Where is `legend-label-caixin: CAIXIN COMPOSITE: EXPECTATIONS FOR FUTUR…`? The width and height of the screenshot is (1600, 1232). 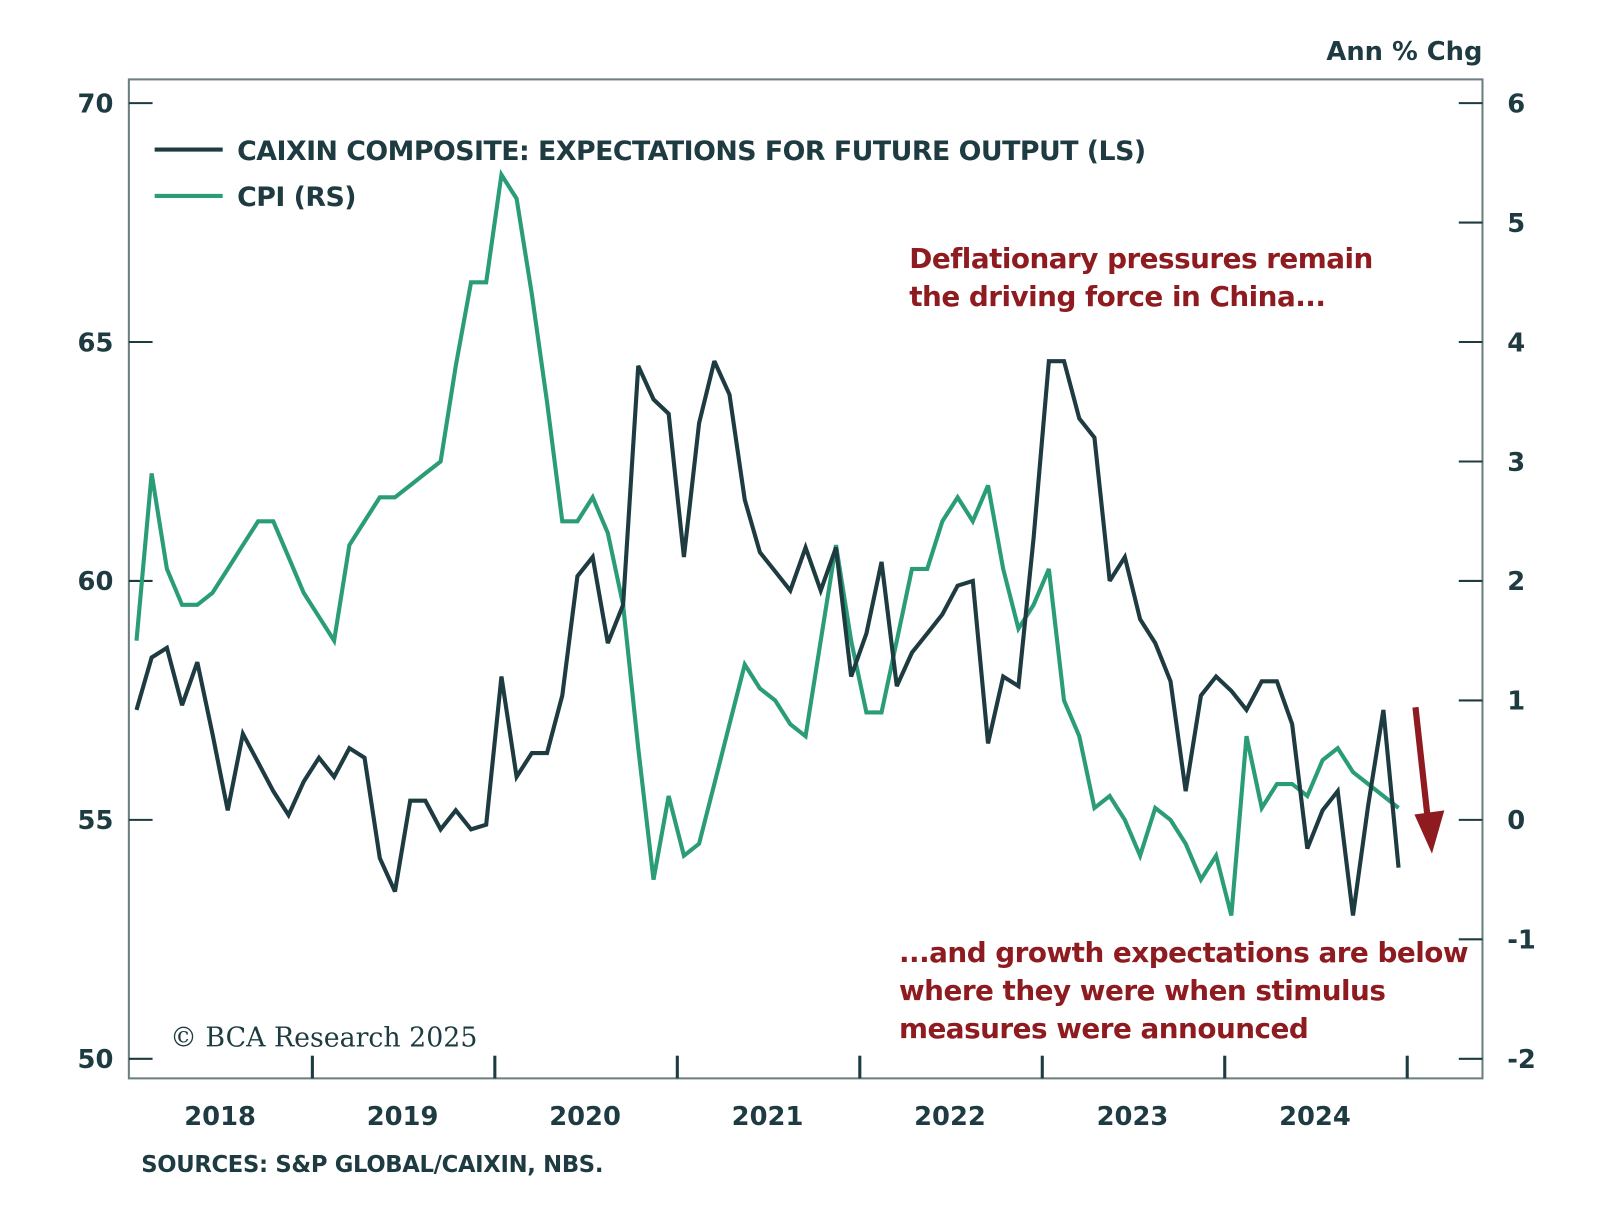 legend-label-caixin: CAIXIN COMPOSITE: EXPECTATIONS FOR FUTUR… is located at coordinates (691, 151).